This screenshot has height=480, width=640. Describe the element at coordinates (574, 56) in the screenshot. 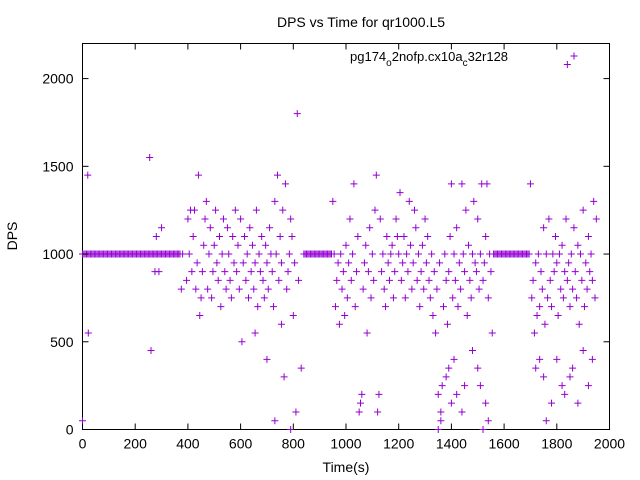

I see `legend-marker` at that location.